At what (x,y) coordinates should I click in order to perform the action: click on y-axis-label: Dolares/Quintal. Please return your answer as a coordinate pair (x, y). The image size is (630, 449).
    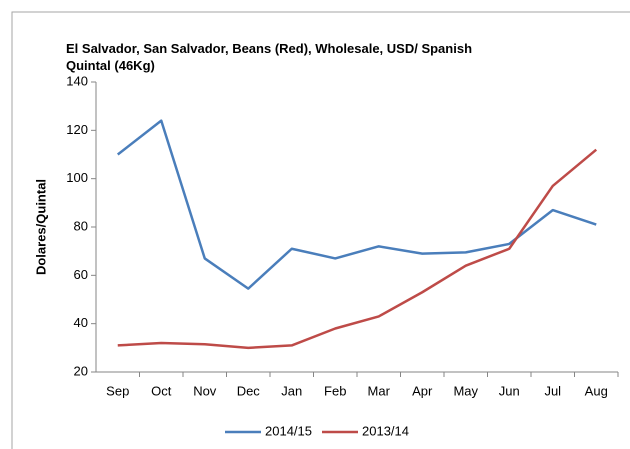
    Looking at the image, I should click on (40, 227).